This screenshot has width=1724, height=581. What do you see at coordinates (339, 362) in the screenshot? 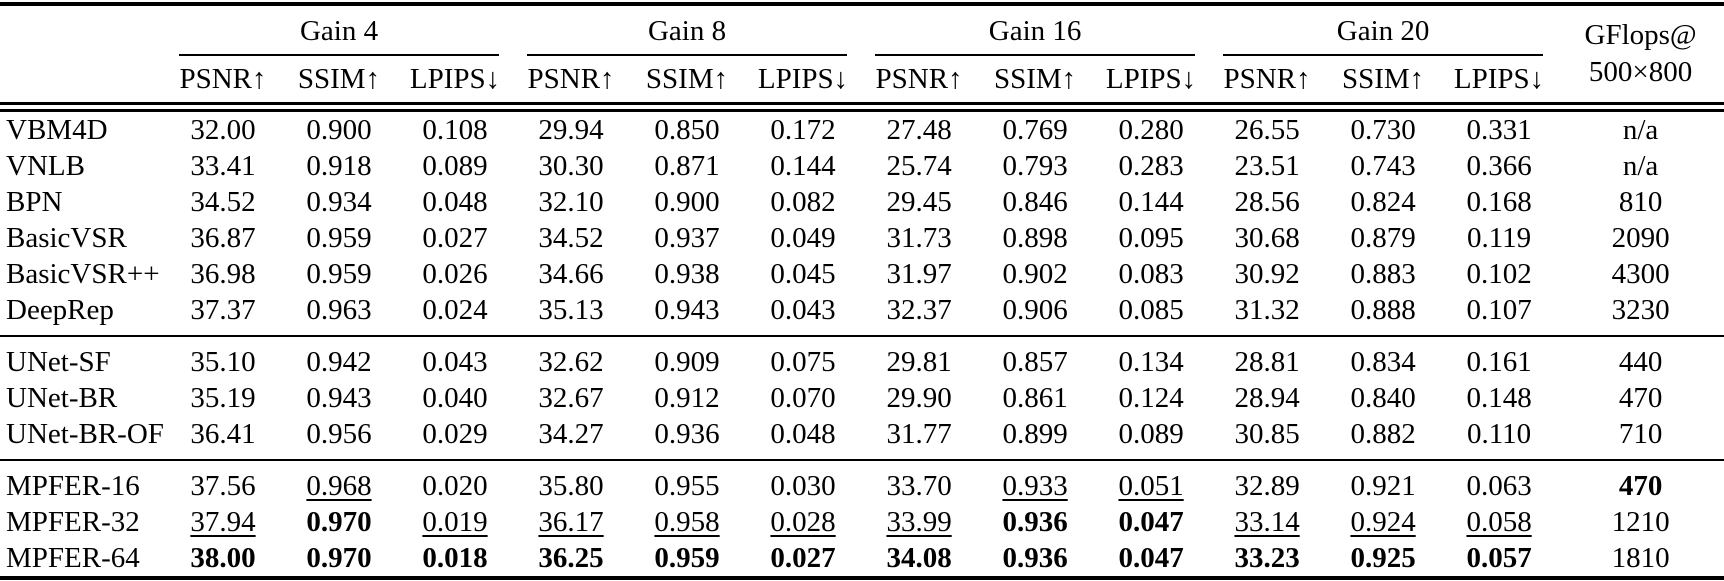
I see `metric-cell: 0.942` at bounding box center [339, 362].